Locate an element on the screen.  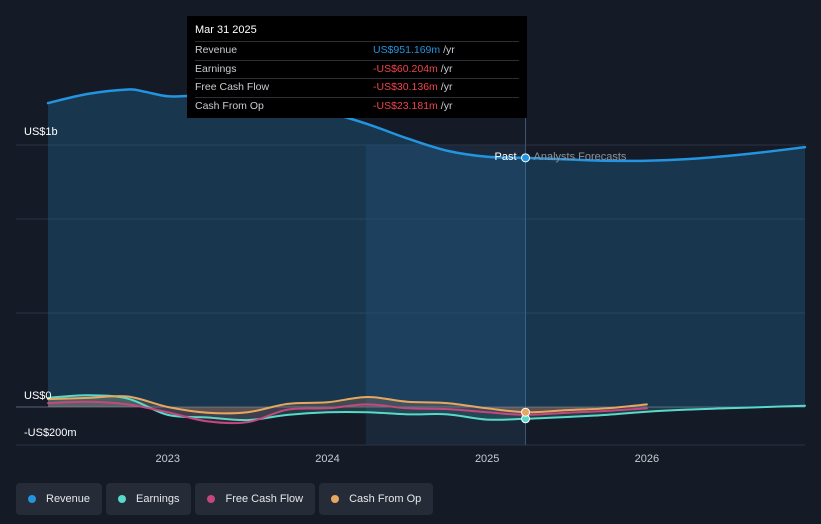
legend-item-earnings: Earnings is located at coordinates (149, 499).